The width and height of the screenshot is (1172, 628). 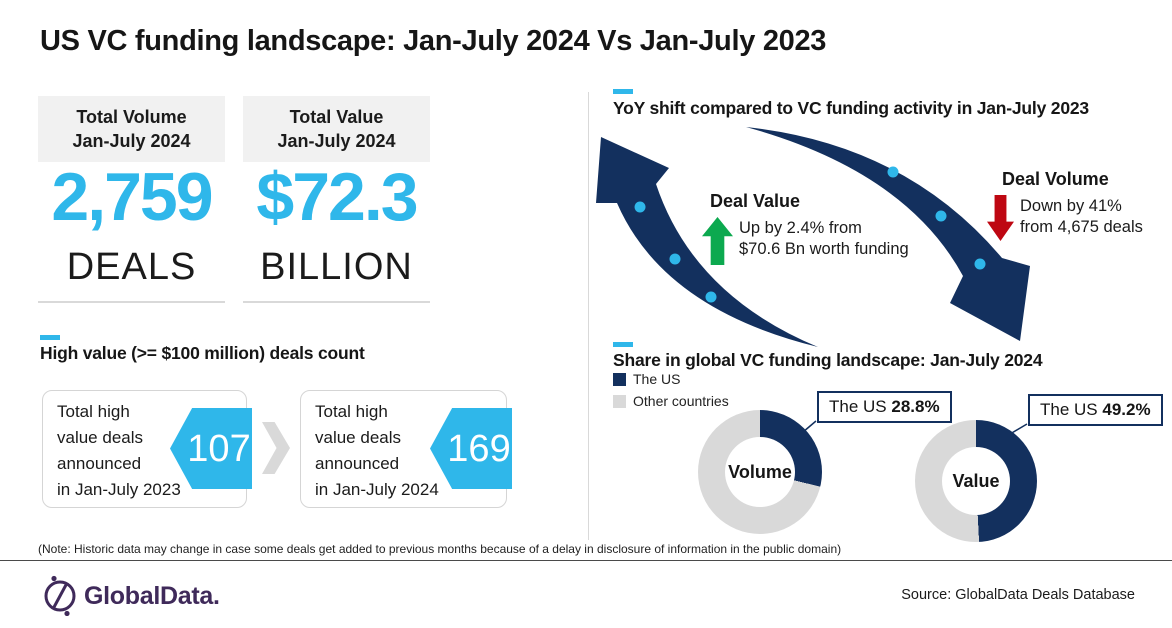 What do you see at coordinates (336, 129) in the screenshot?
I see `total-value-label-box: Total Value Jan-July 2024` at bounding box center [336, 129].